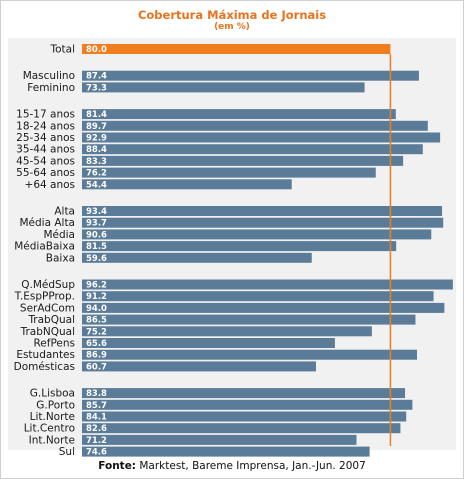 This screenshot has height=479, width=464. What do you see at coordinates (45, 150) in the screenshot?
I see `category-label: 35-44 anos` at bounding box center [45, 150].